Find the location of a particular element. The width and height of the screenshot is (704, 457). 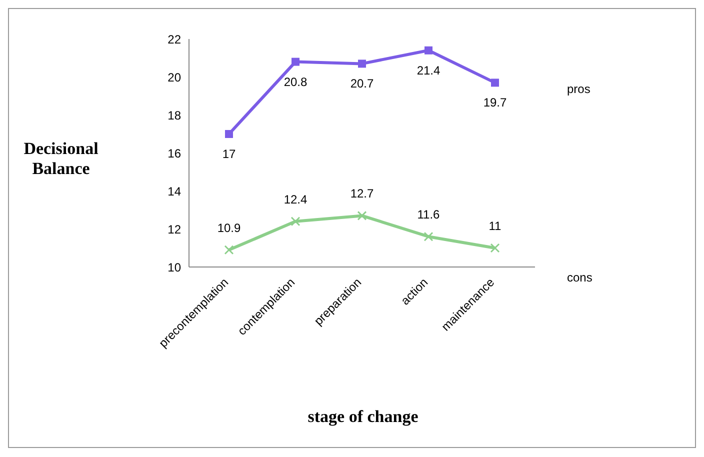

x-axis-title: stage of change is located at coordinates (363, 417).